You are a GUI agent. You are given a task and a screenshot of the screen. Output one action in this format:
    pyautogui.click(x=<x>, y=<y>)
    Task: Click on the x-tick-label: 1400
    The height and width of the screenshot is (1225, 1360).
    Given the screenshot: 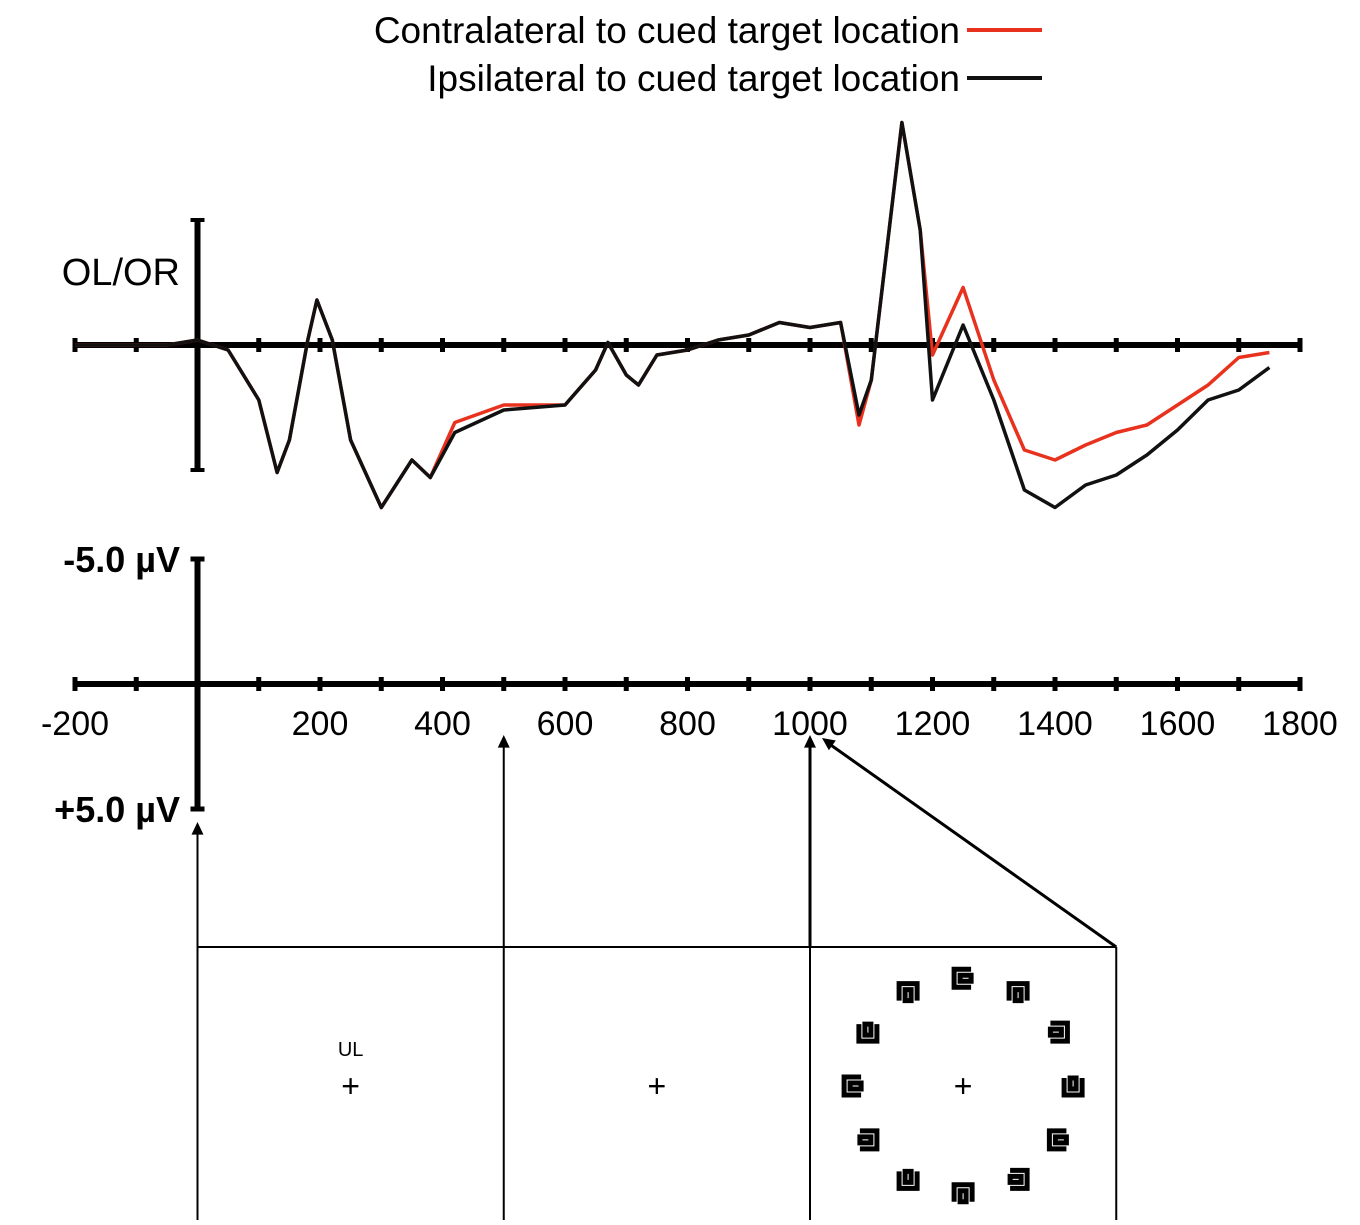 What is the action you would take?
    pyautogui.click(x=1055, y=724)
    